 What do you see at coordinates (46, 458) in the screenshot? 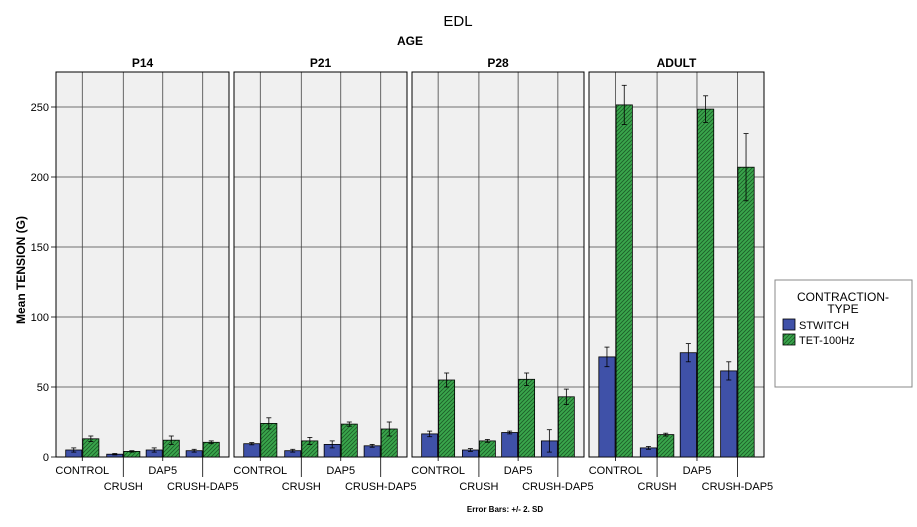
I see `y-tick-label: 0` at bounding box center [46, 458].